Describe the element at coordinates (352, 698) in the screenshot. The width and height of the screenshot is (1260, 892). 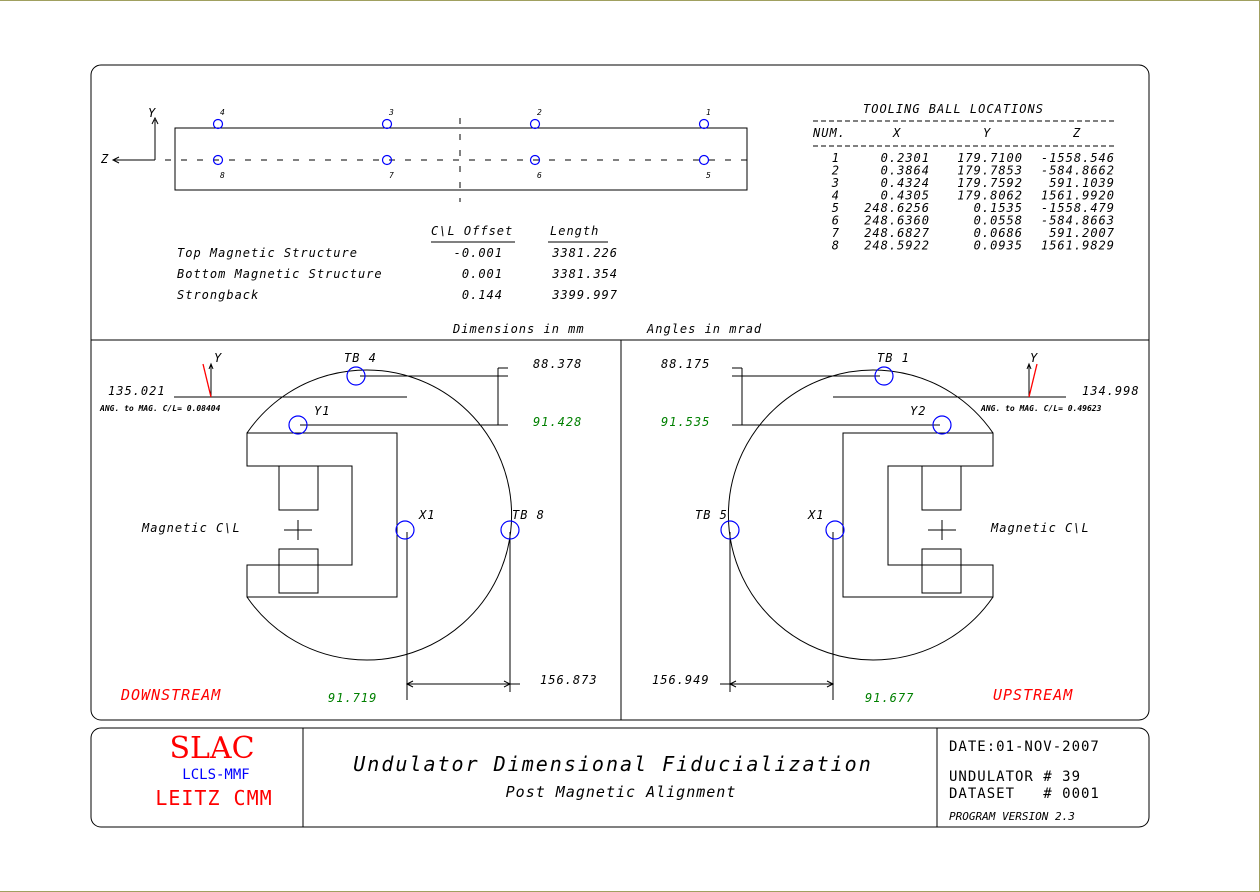
I see `dim-x-measured: 91.719` at that location.